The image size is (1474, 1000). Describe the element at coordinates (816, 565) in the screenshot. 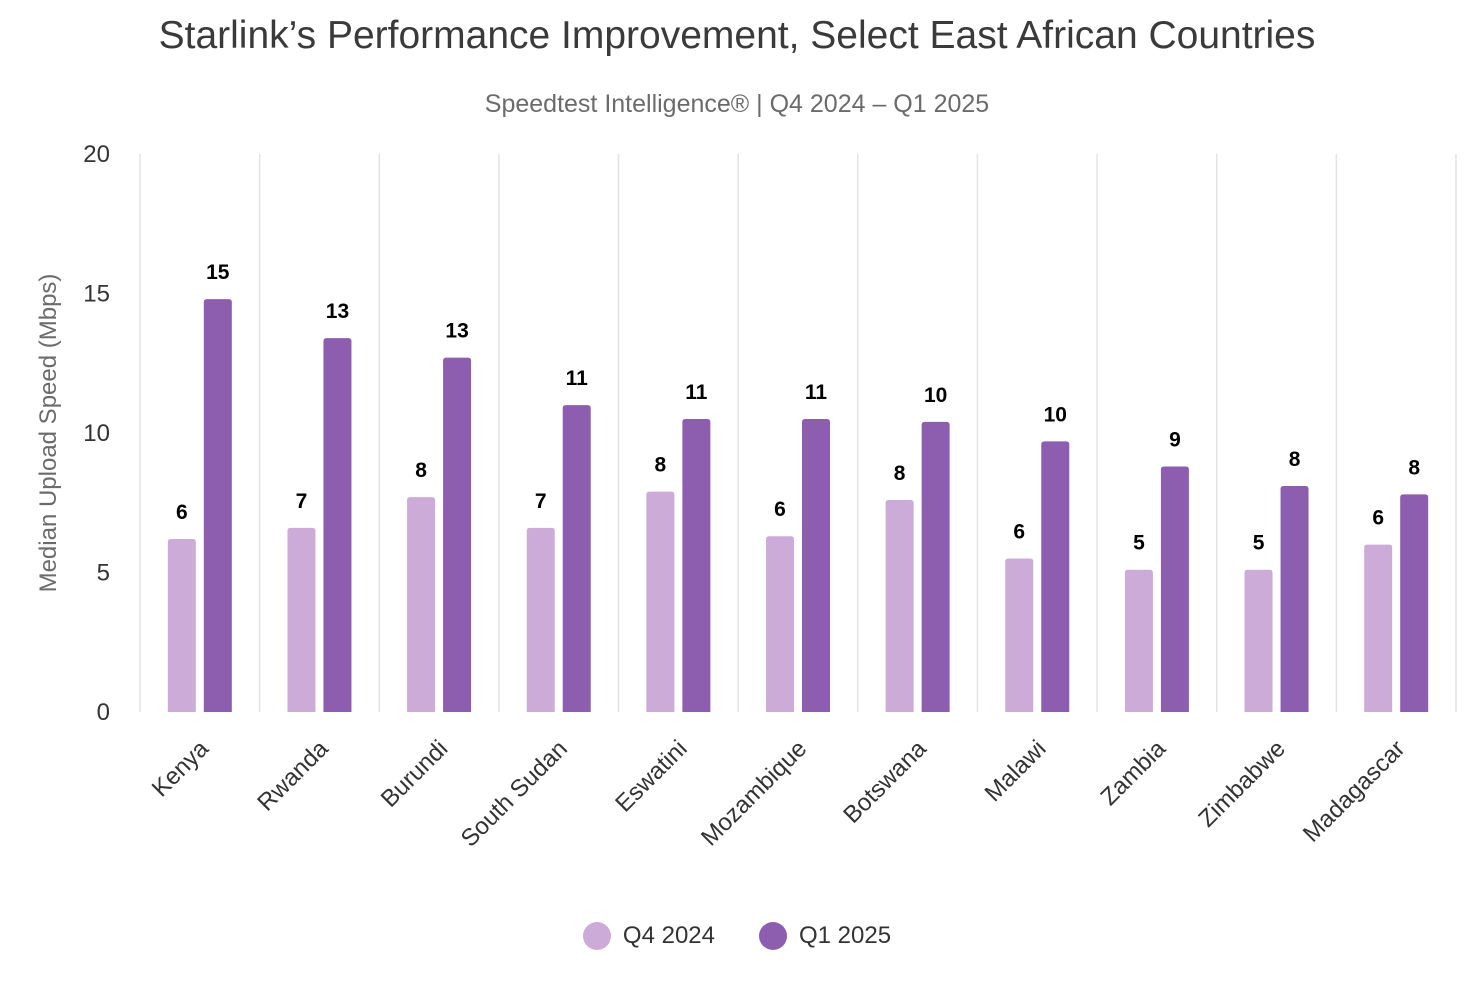

I see `bar-q1-2025-mozambique` at that location.